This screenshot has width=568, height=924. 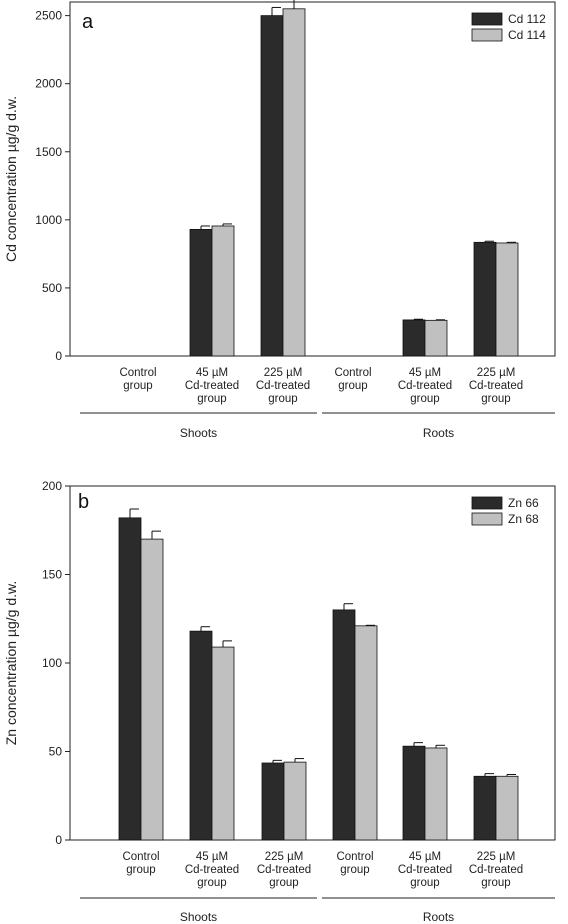 What do you see at coordinates (48, 152) in the screenshot?
I see `y-tick-label: 1500` at bounding box center [48, 152].